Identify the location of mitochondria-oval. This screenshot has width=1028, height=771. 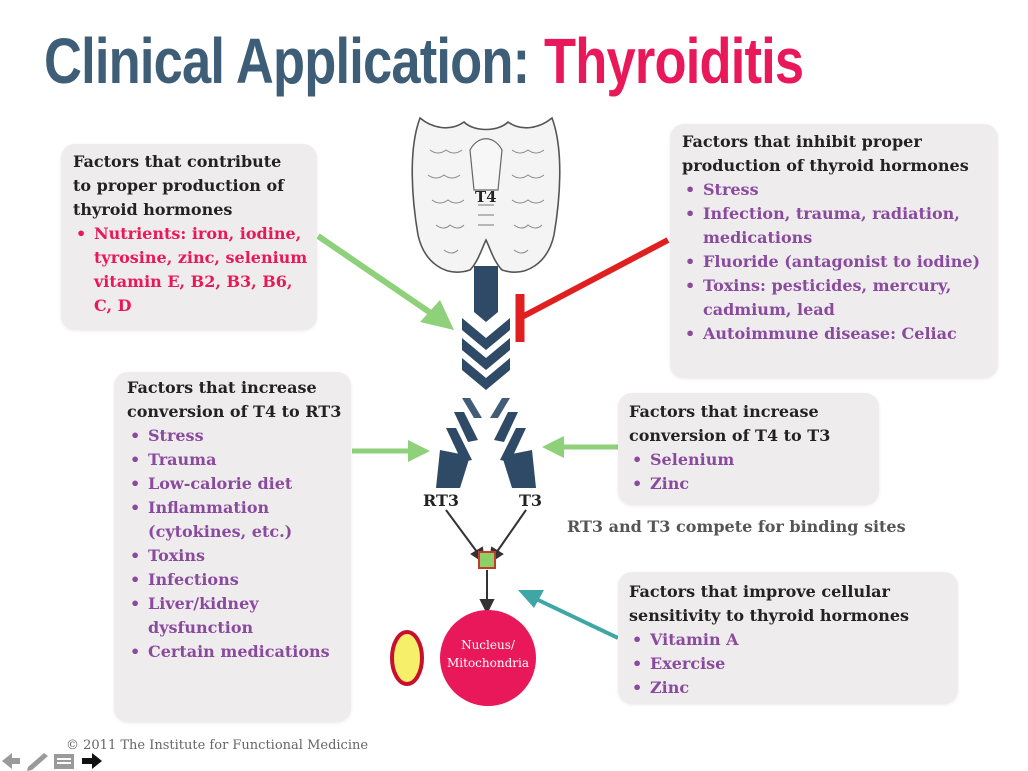
(407, 658).